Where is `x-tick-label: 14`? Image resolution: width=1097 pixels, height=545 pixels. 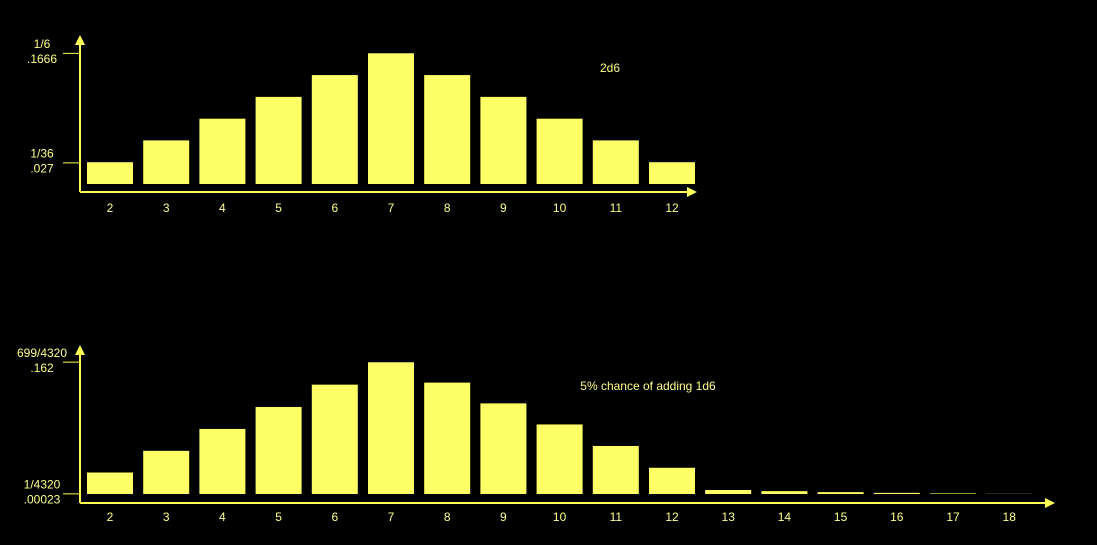 x-tick-label: 14 is located at coordinates (785, 517).